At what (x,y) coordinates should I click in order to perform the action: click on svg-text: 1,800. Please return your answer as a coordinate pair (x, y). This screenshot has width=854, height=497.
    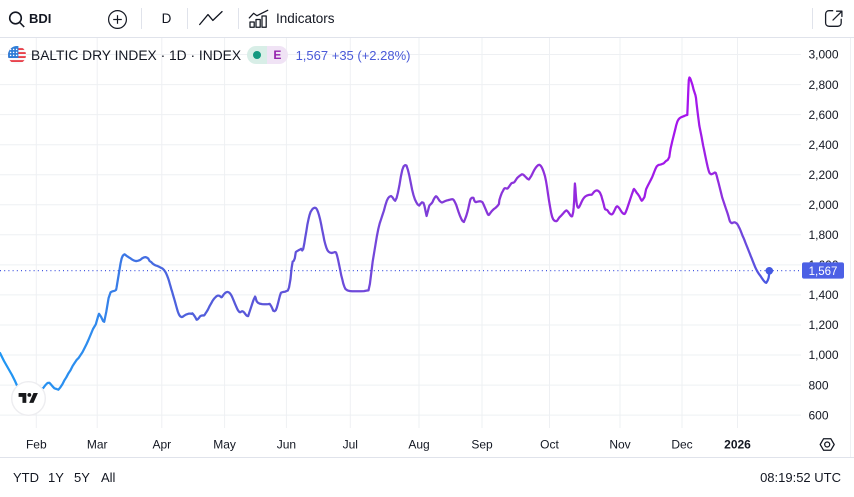
    Looking at the image, I should click on (824, 235).